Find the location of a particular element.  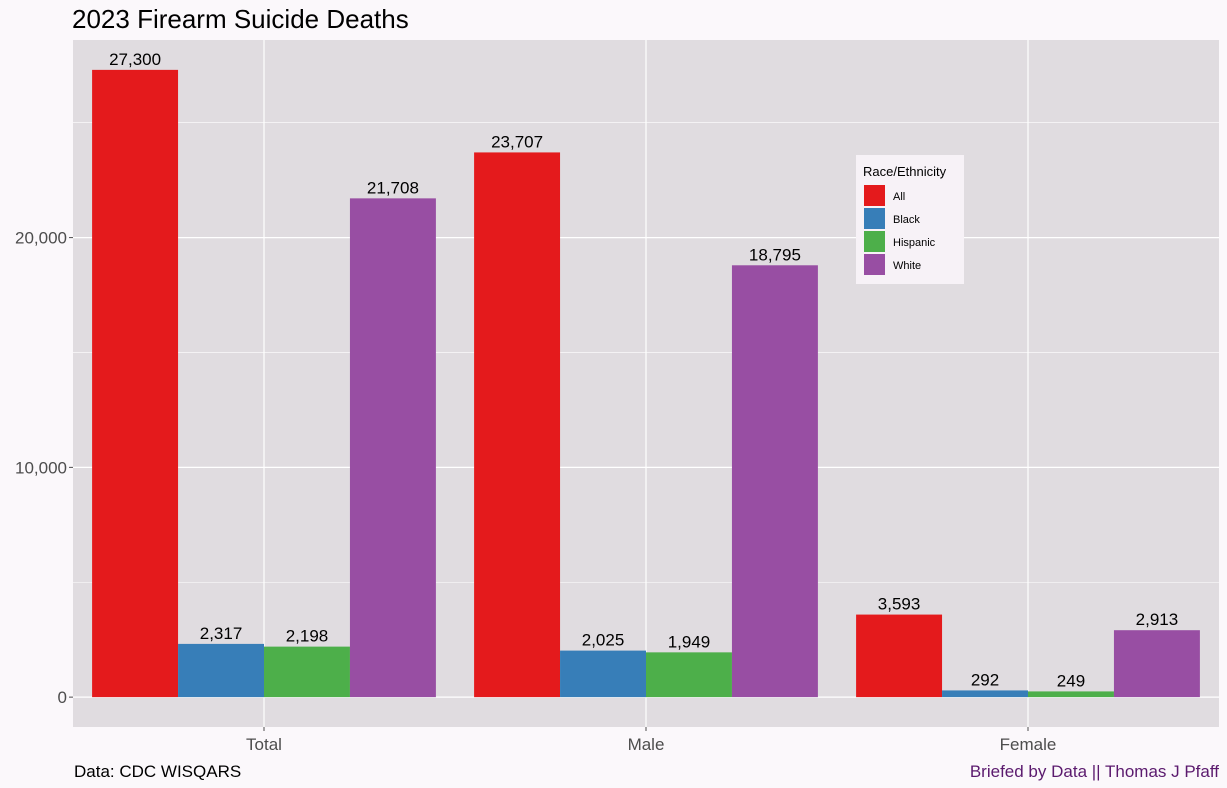

bar-white-male is located at coordinates (774, 481).